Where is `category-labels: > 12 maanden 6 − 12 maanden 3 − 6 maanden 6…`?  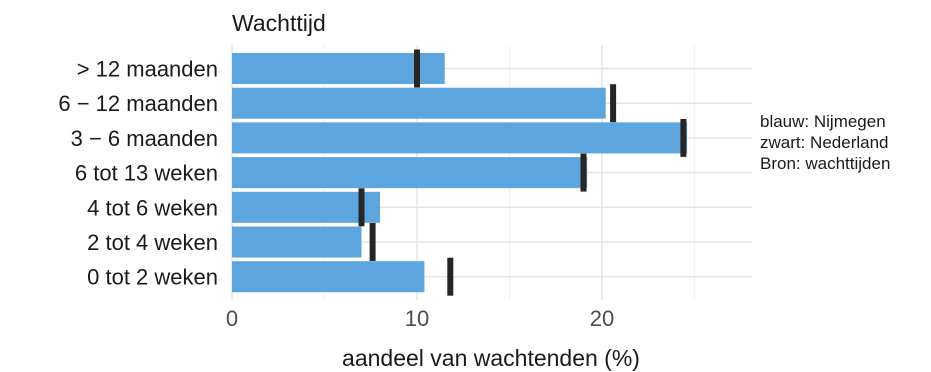
category-labels: > 12 maanden 6 − 12 maanden 3 − 6 maanden 6… is located at coordinates (138, 173).